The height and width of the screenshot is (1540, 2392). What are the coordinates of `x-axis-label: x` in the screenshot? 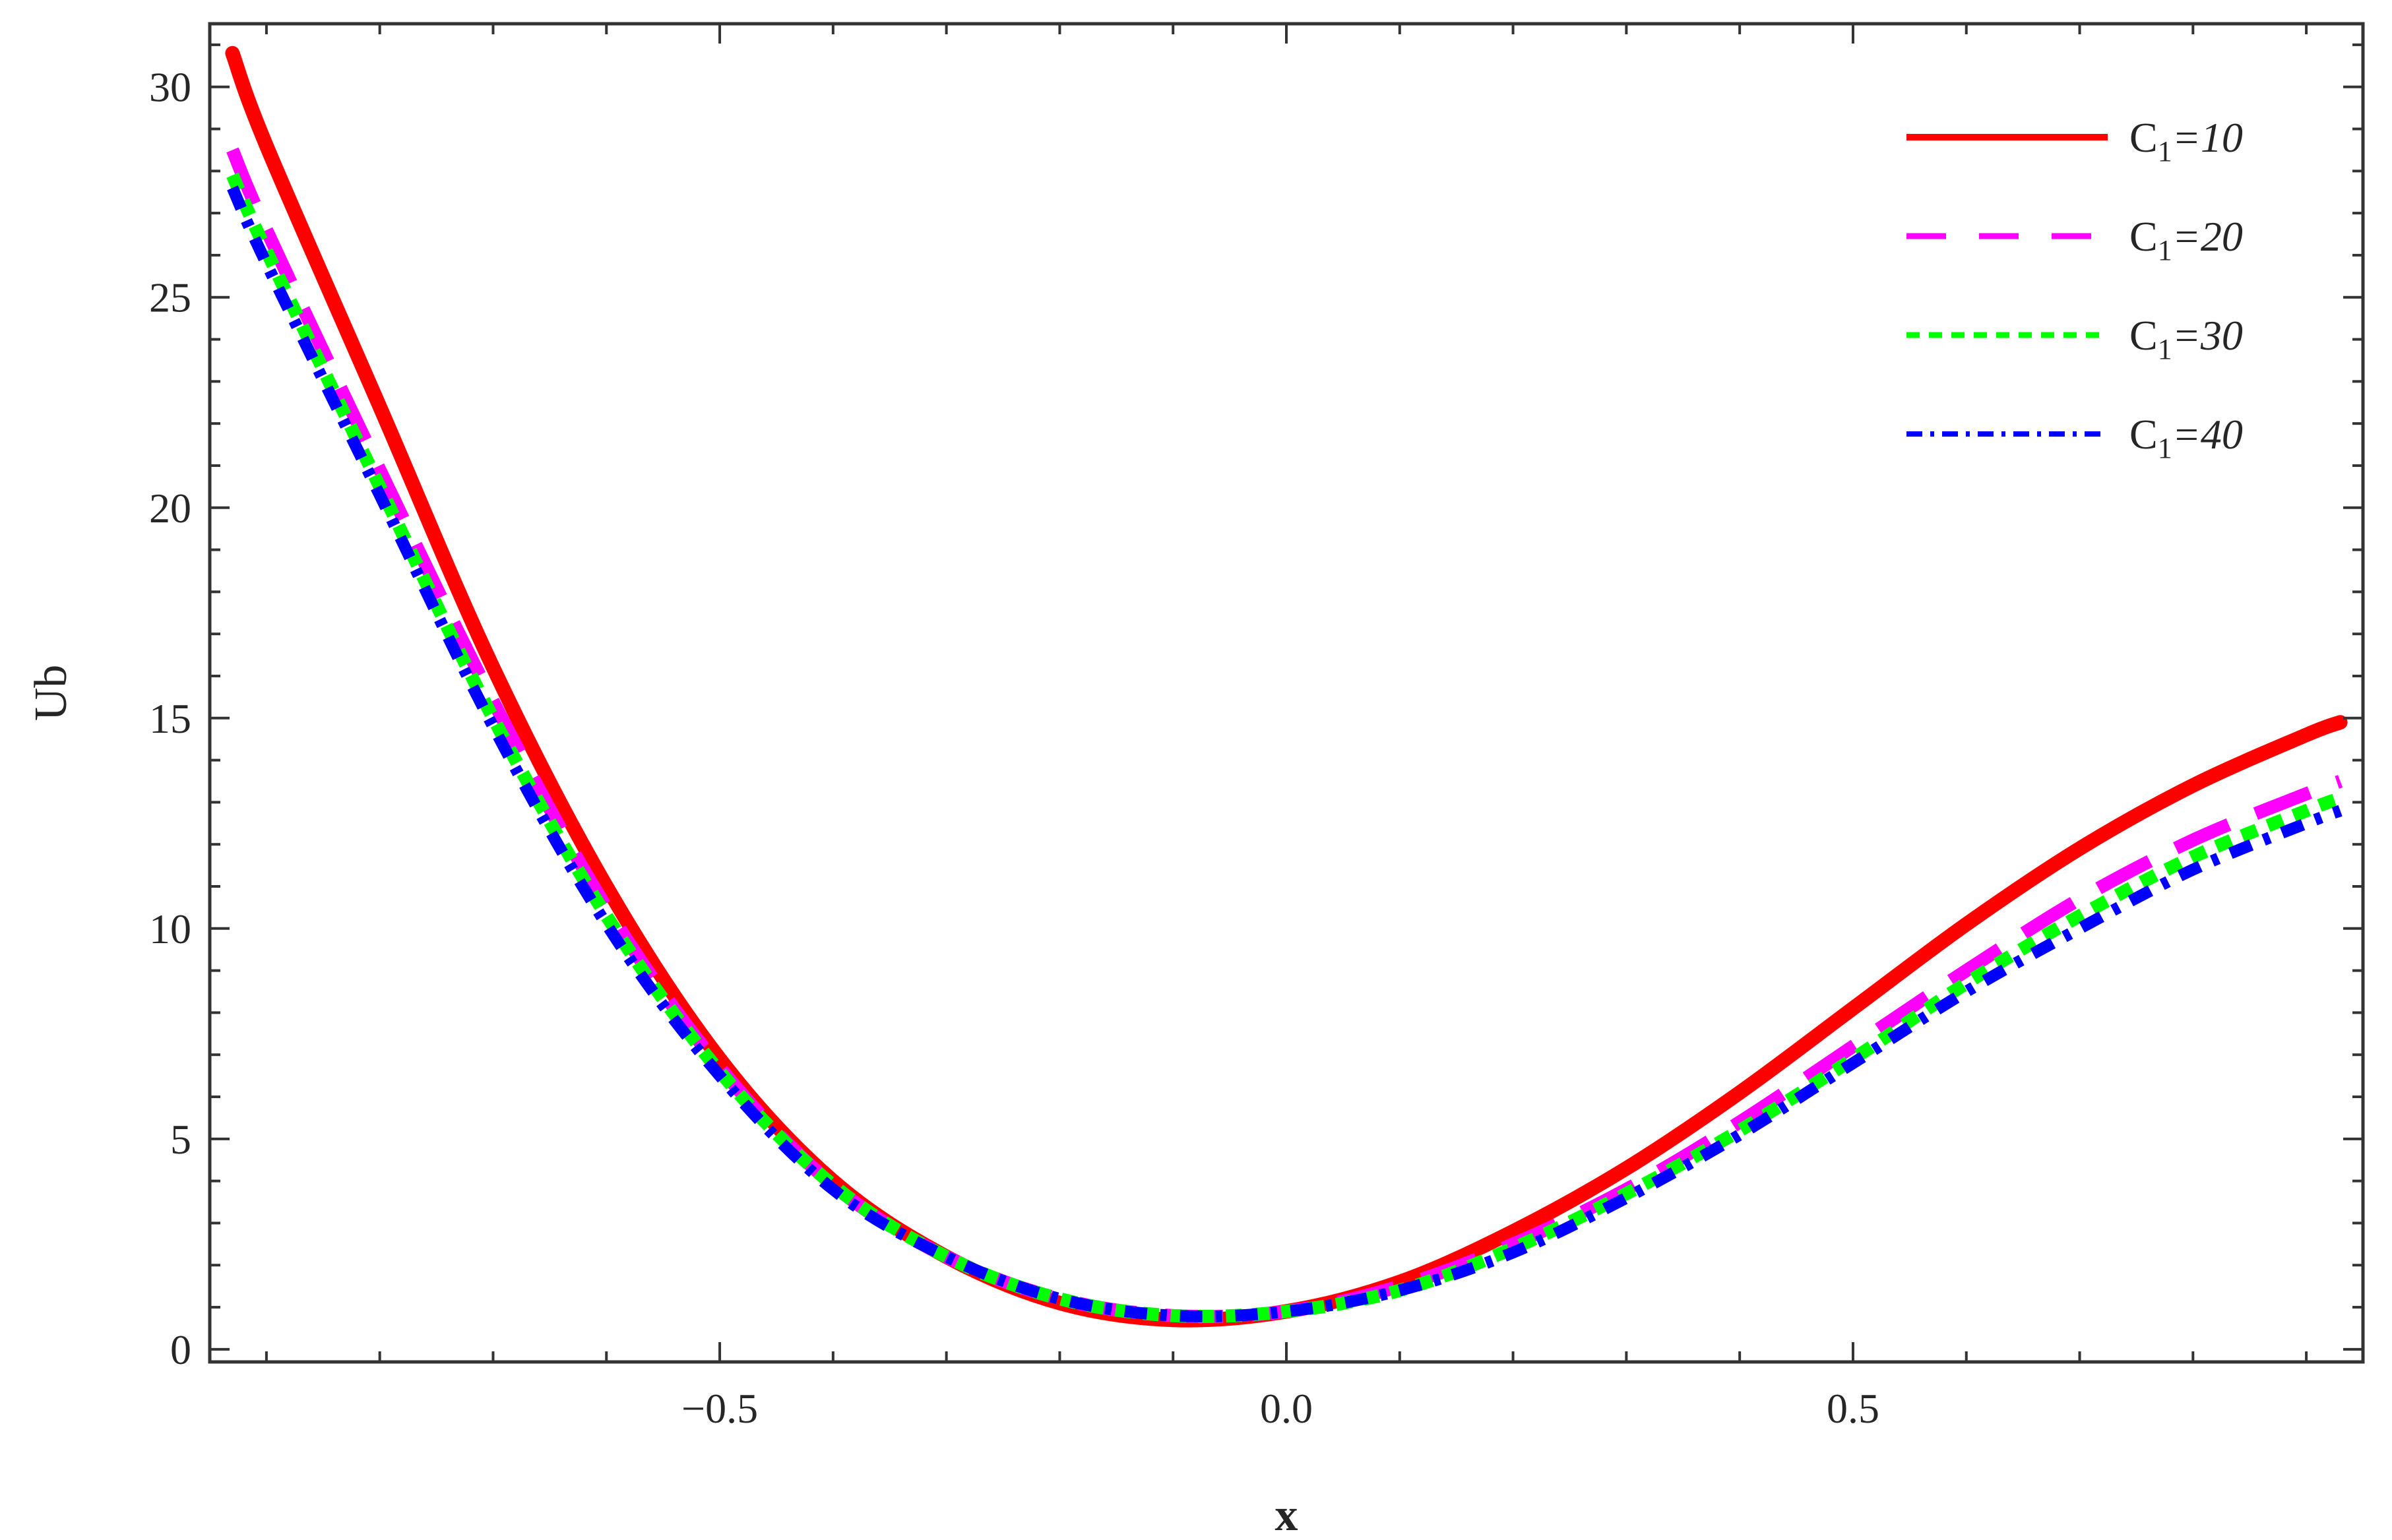 It's located at (1286, 1515).